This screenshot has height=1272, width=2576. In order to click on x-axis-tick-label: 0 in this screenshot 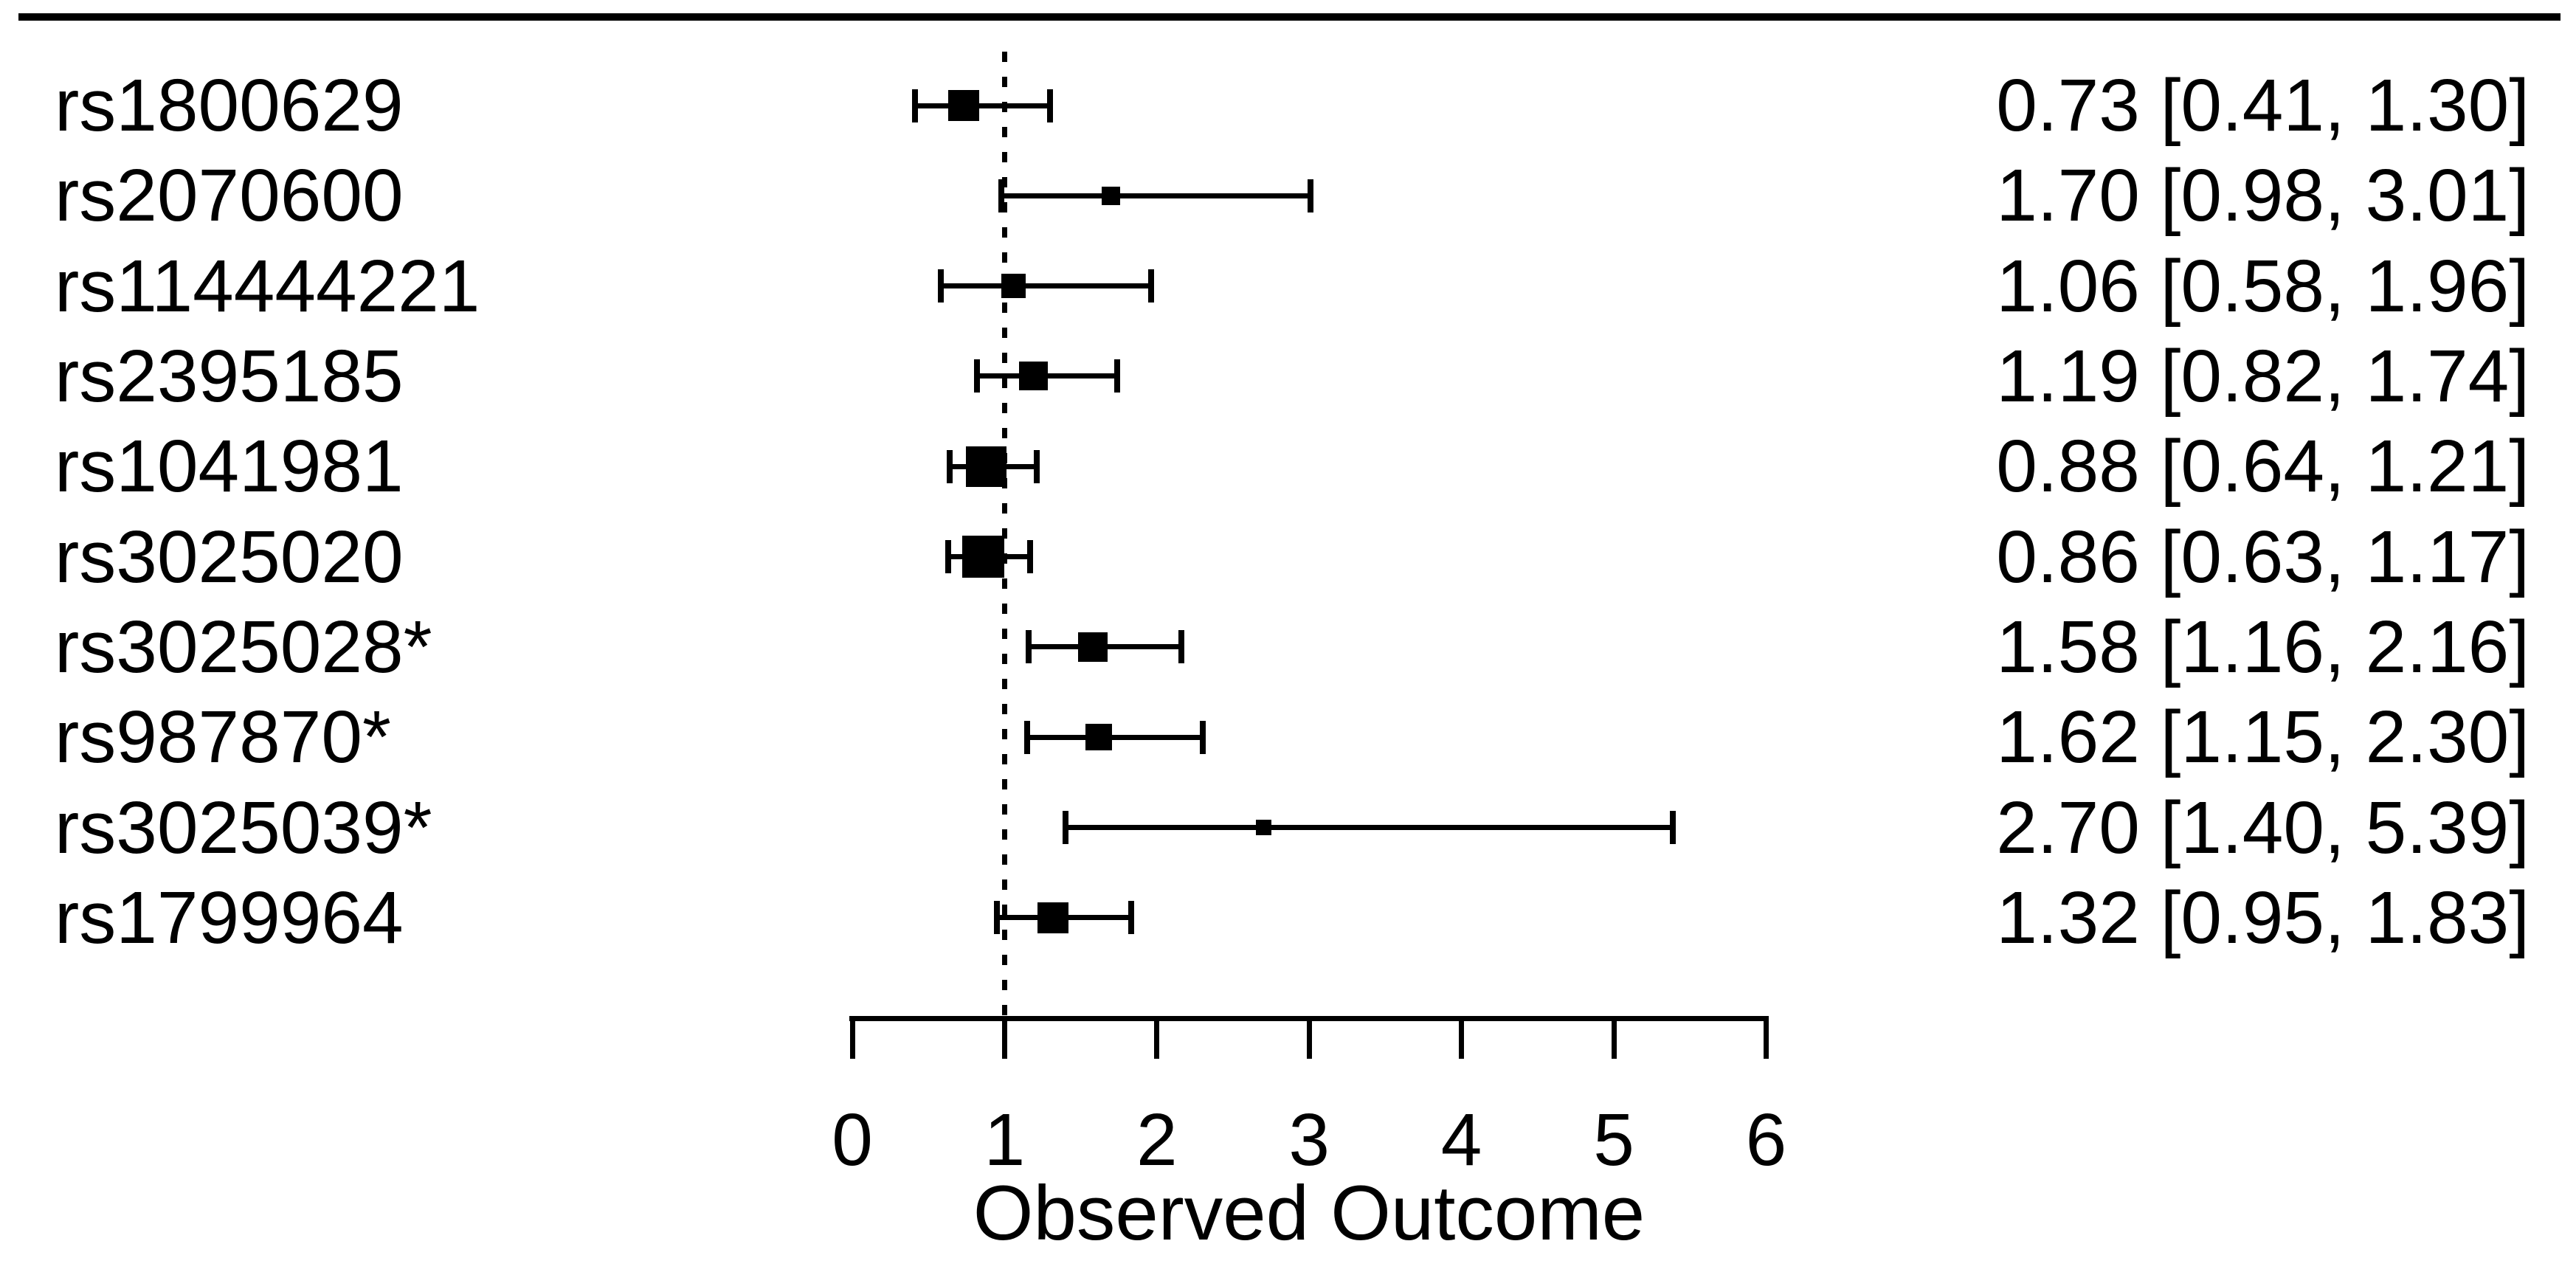, I will do `click(852, 1140)`.